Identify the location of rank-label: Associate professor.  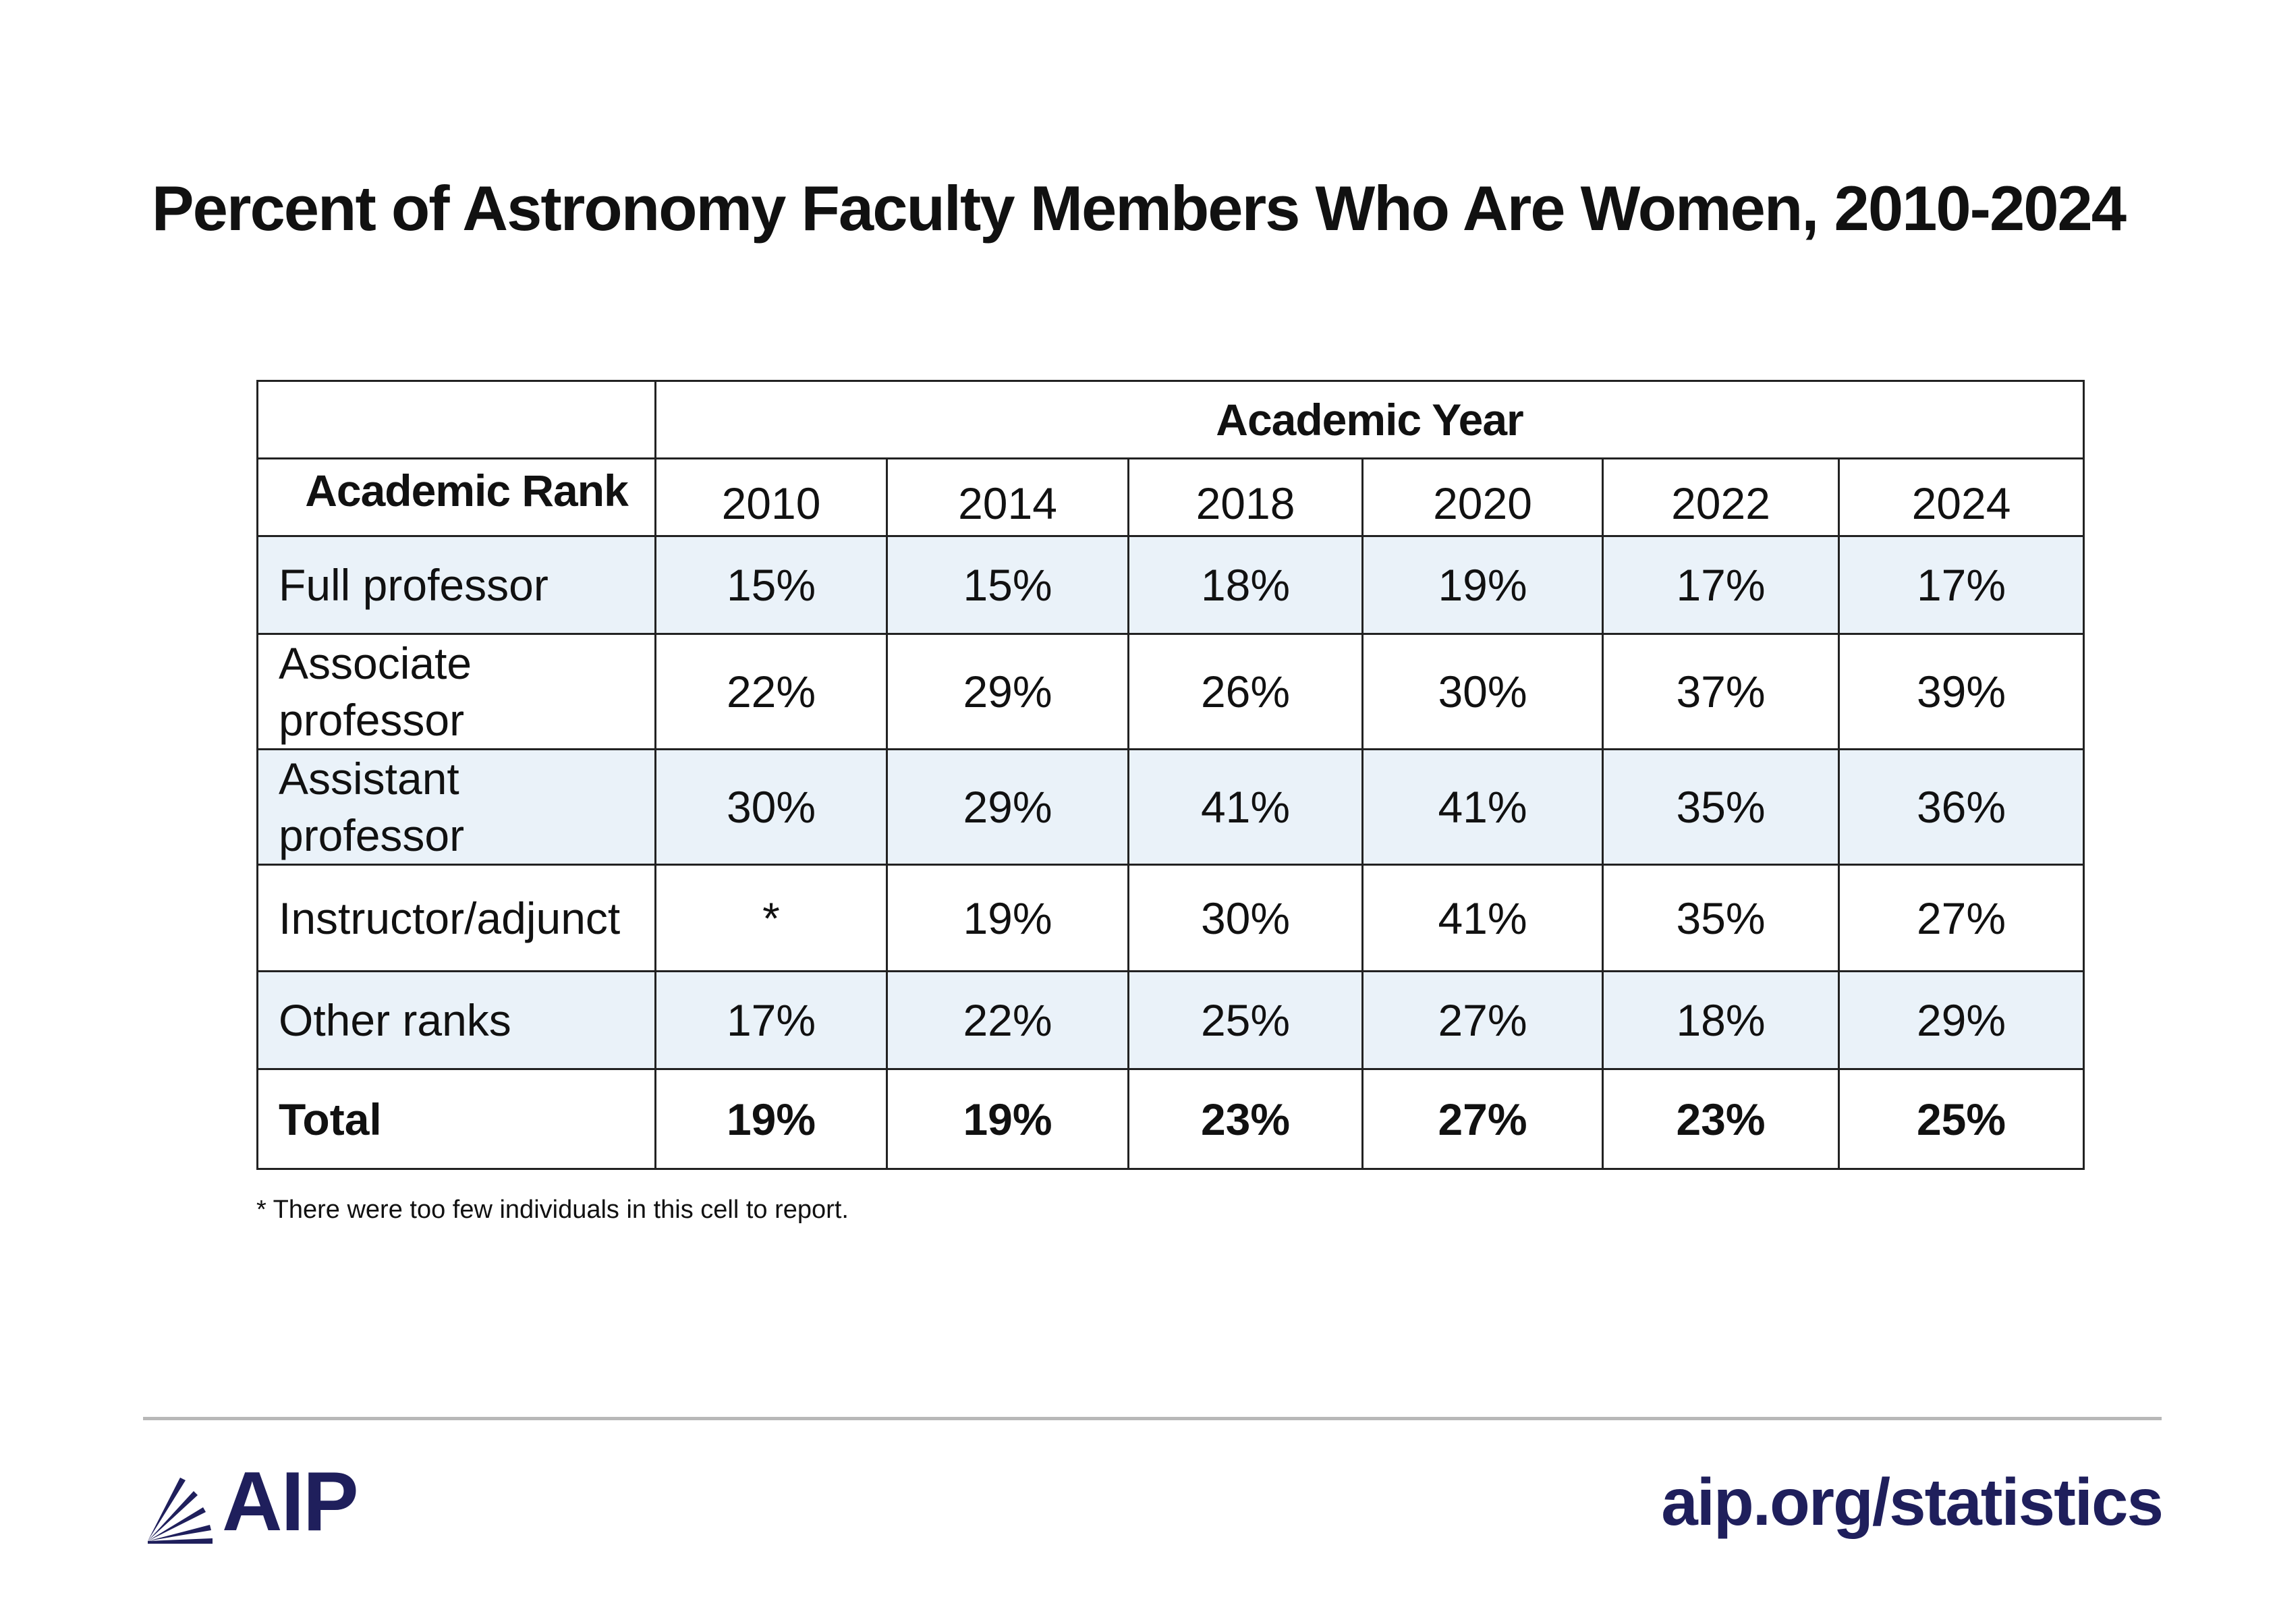
(456, 691).